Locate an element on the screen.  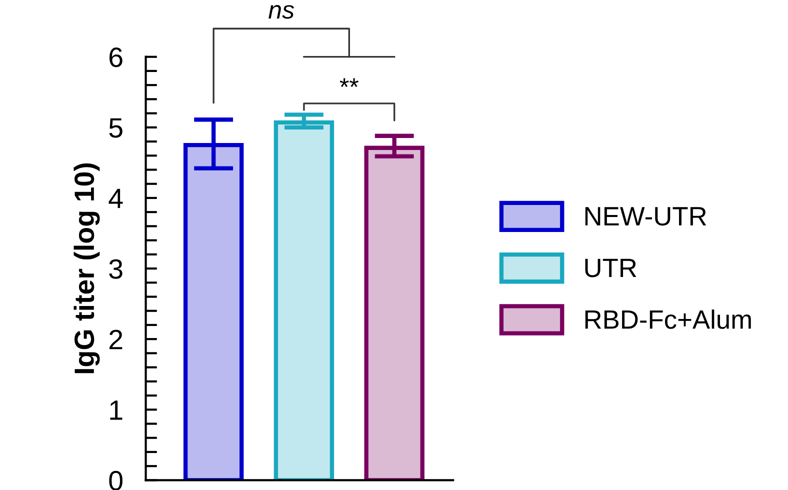
y-tick-label: 1 is located at coordinates (116, 410).